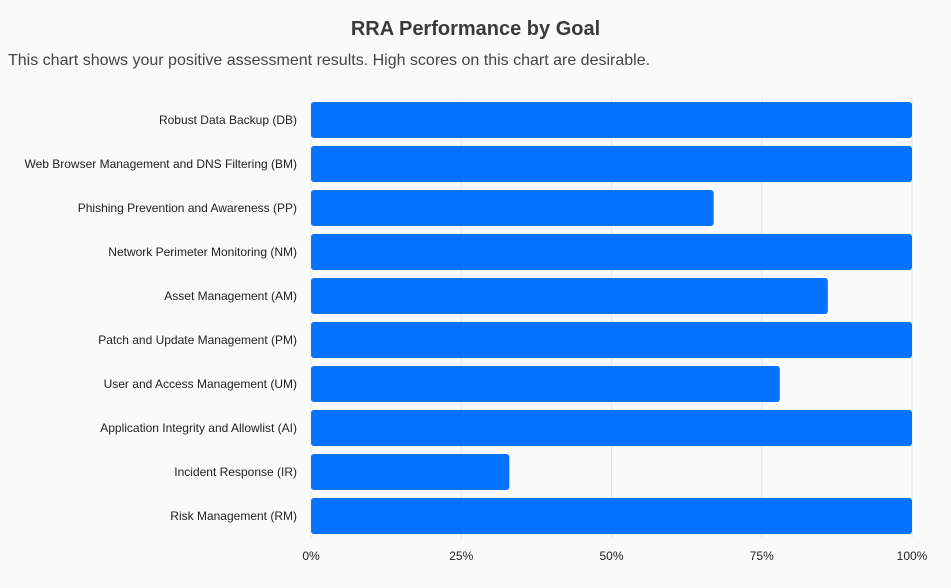 Image resolution: width=951 pixels, height=588 pixels. Describe the element at coordinates (233, 516) in the screenshot. I see `category-label: Risk Management (RM)` at that location.